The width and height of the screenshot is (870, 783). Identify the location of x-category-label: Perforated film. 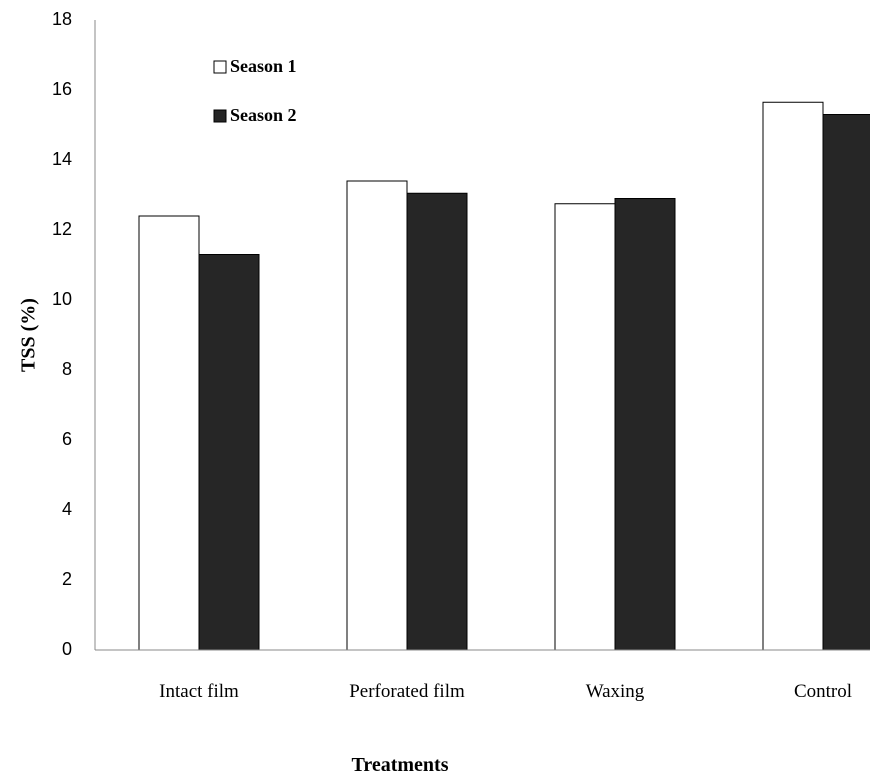
(407, 691).